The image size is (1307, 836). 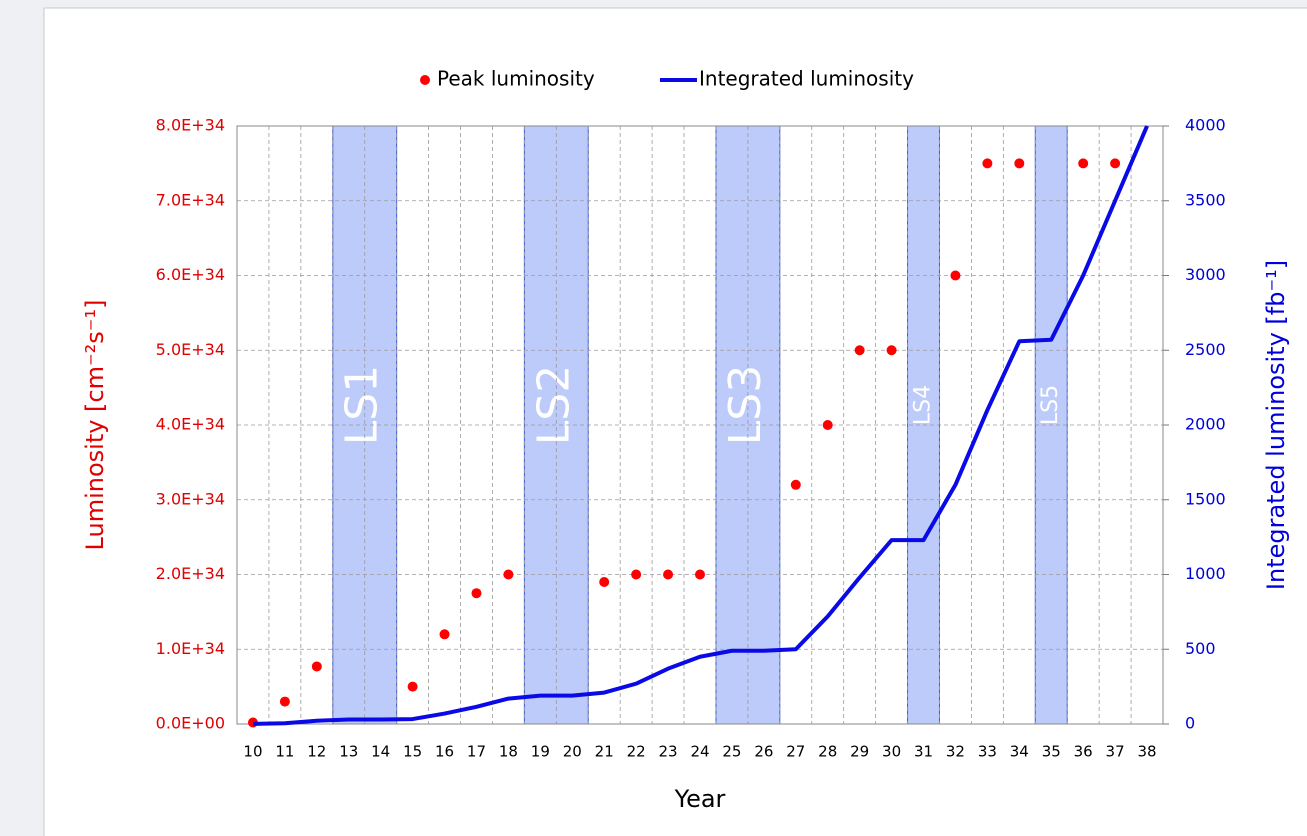 What do you see at coordinates (699, 752) in the screenshot?
I see `x-tick-label: 24` at bounding box center [699, 752].